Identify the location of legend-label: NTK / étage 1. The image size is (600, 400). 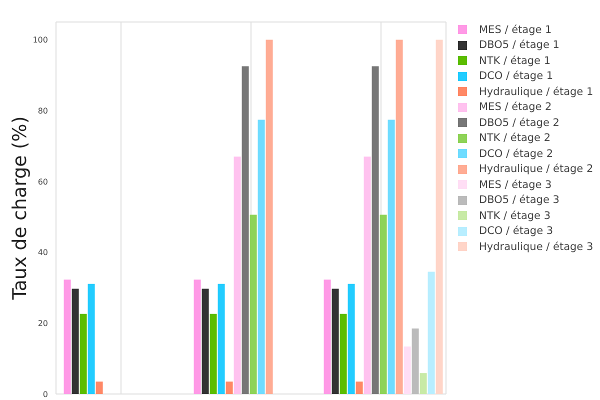
(515, 60).